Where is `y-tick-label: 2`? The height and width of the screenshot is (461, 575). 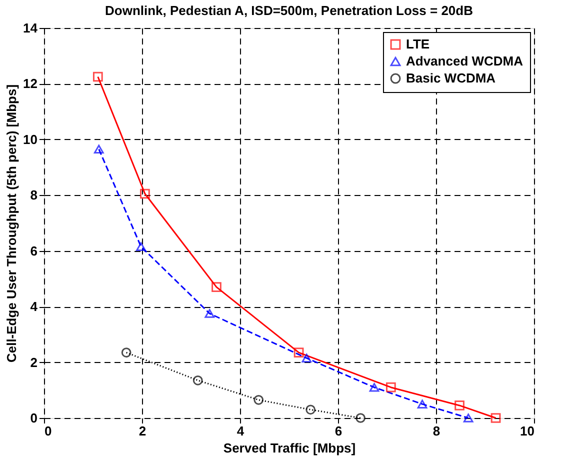
y-tick-label: 2 is located at coordinates (34, 362).